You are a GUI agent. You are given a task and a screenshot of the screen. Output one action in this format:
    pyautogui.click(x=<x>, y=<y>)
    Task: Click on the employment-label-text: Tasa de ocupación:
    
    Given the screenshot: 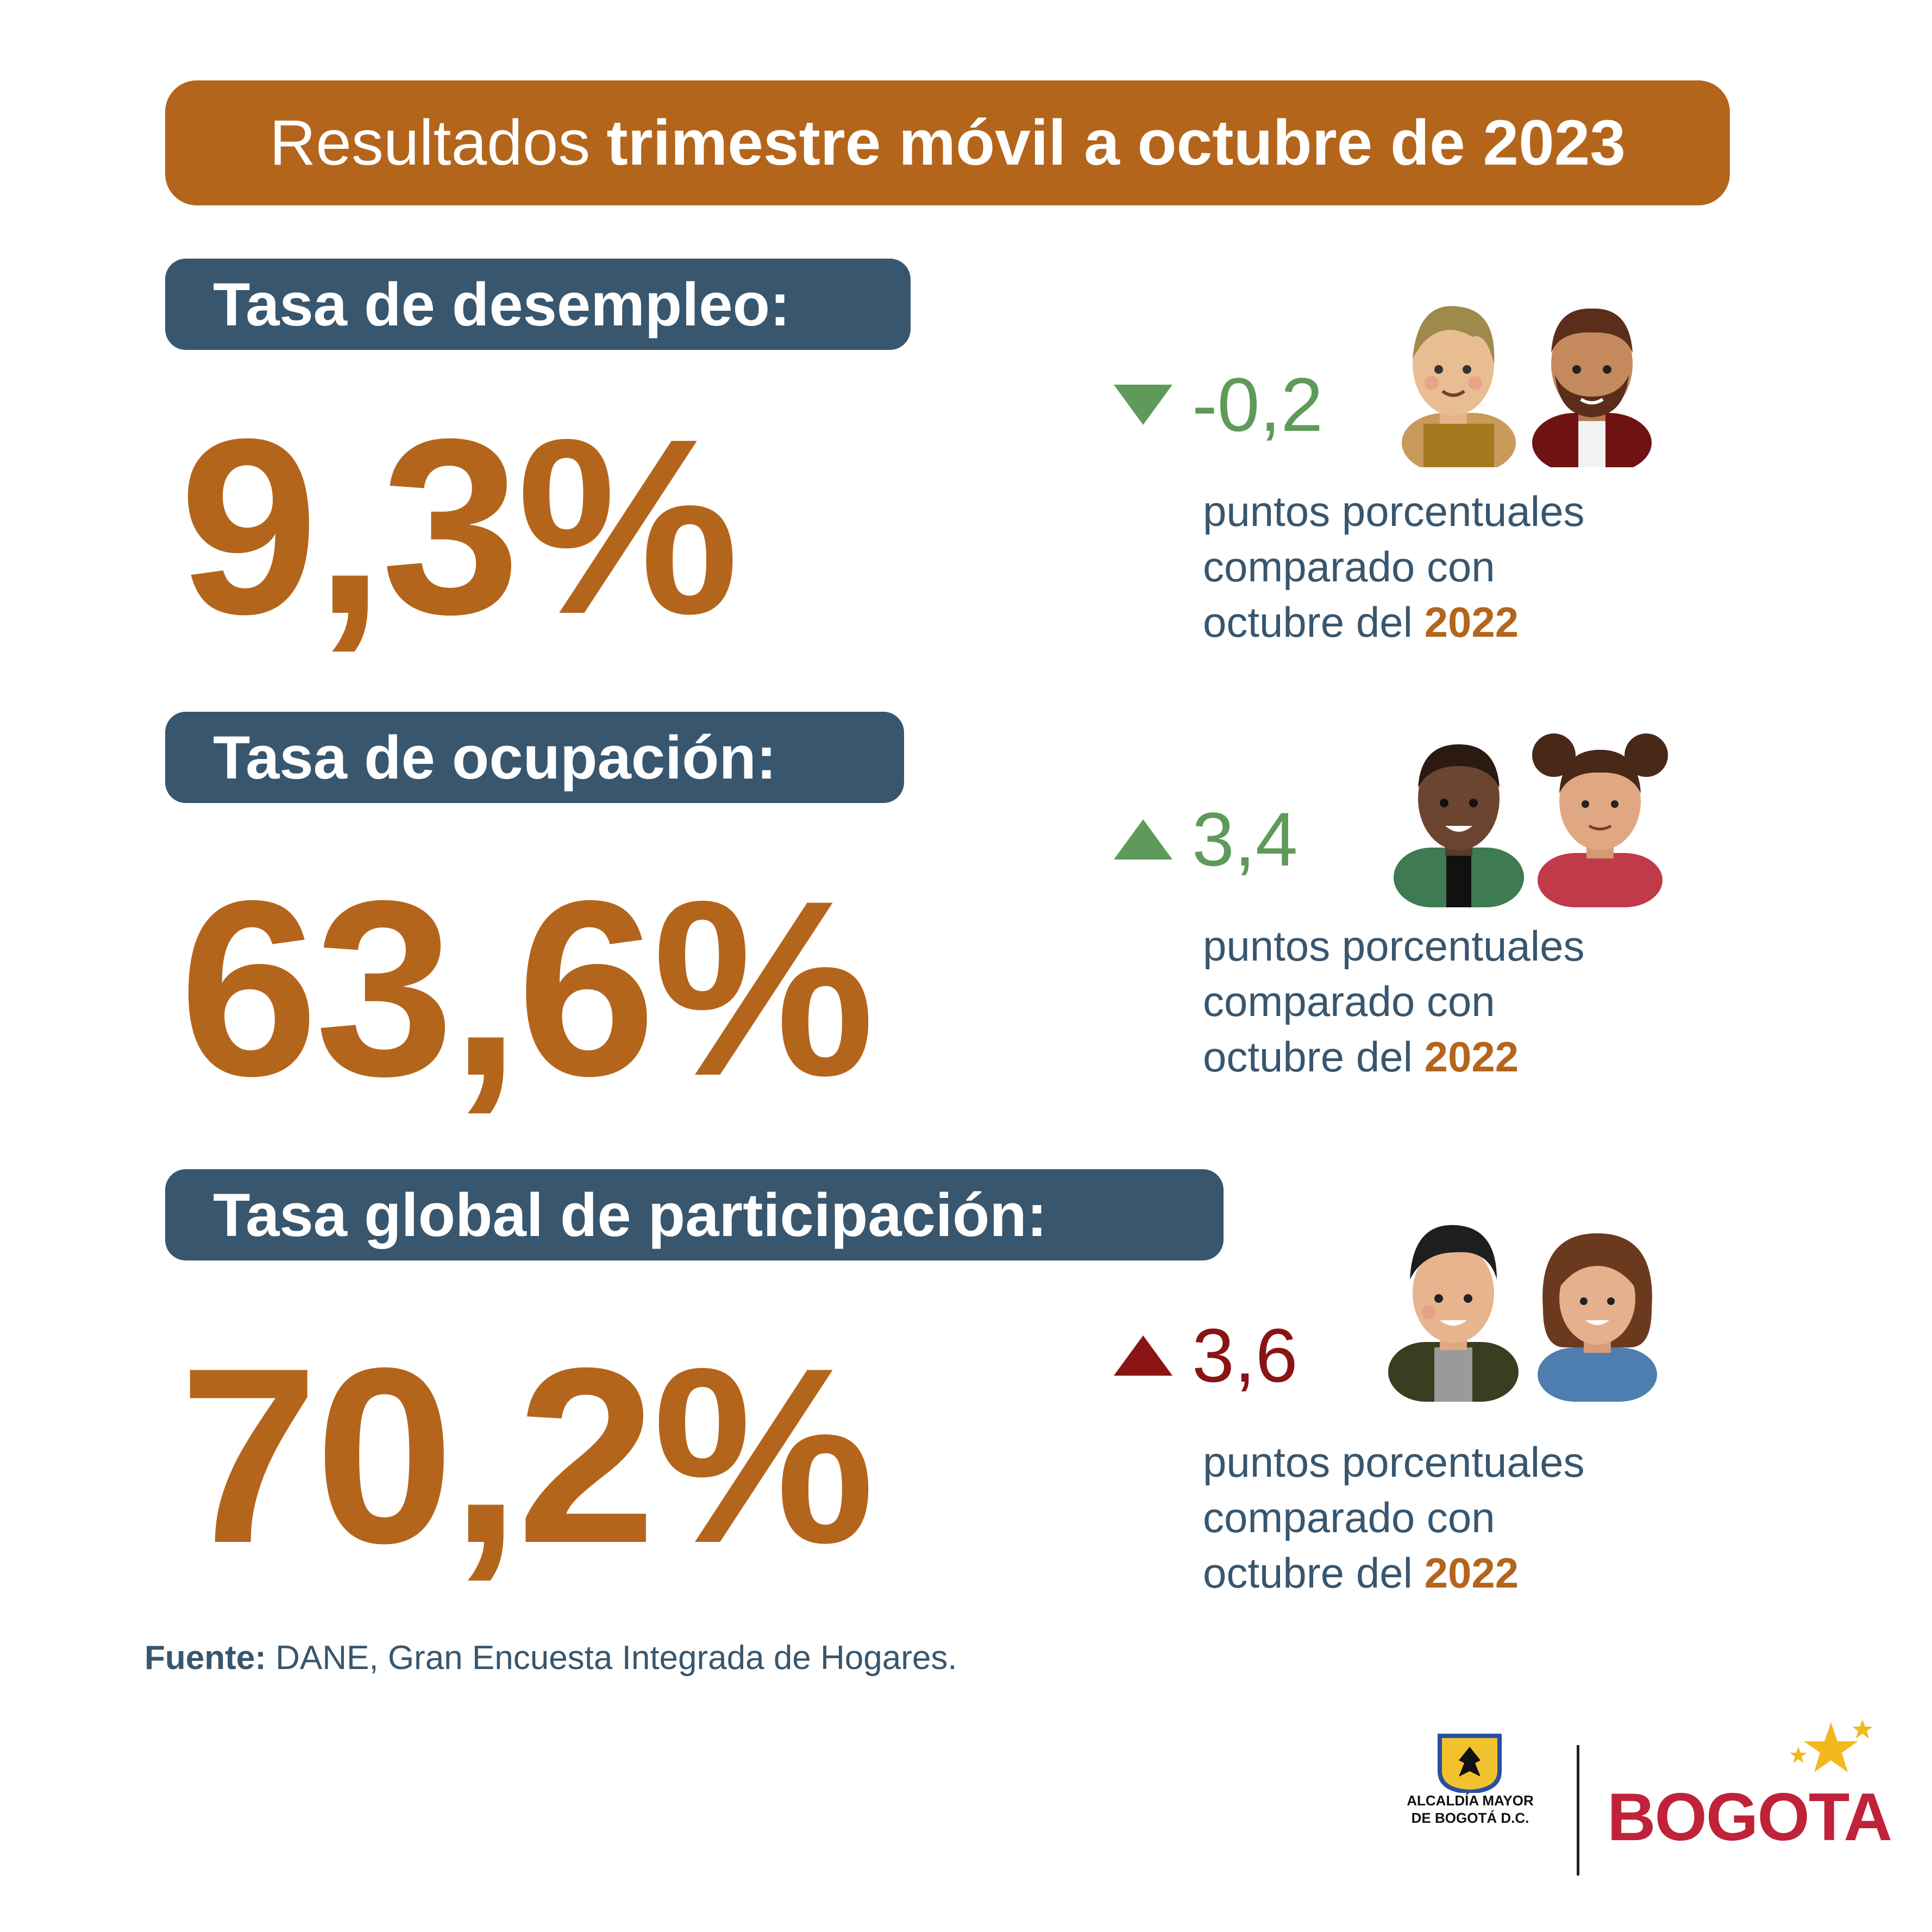 What is the action you would take?
    pyautogui.click(x=495, y=757)
    